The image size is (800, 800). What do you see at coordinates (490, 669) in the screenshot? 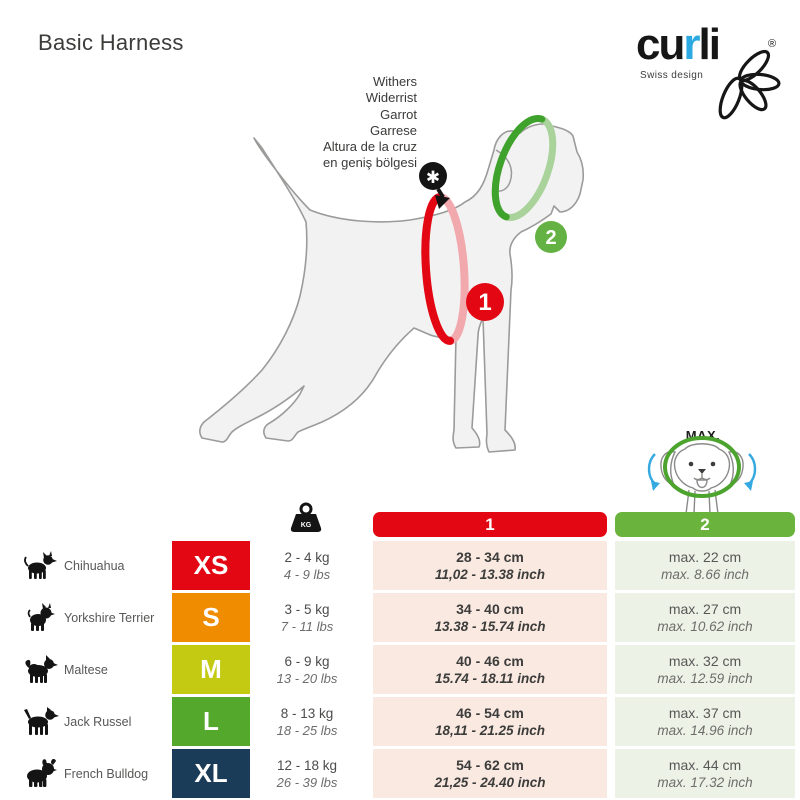
I see `chest-cell: 40 - 46 cm 15.74 - 18.11 inch` at bounding box center [490, 669].